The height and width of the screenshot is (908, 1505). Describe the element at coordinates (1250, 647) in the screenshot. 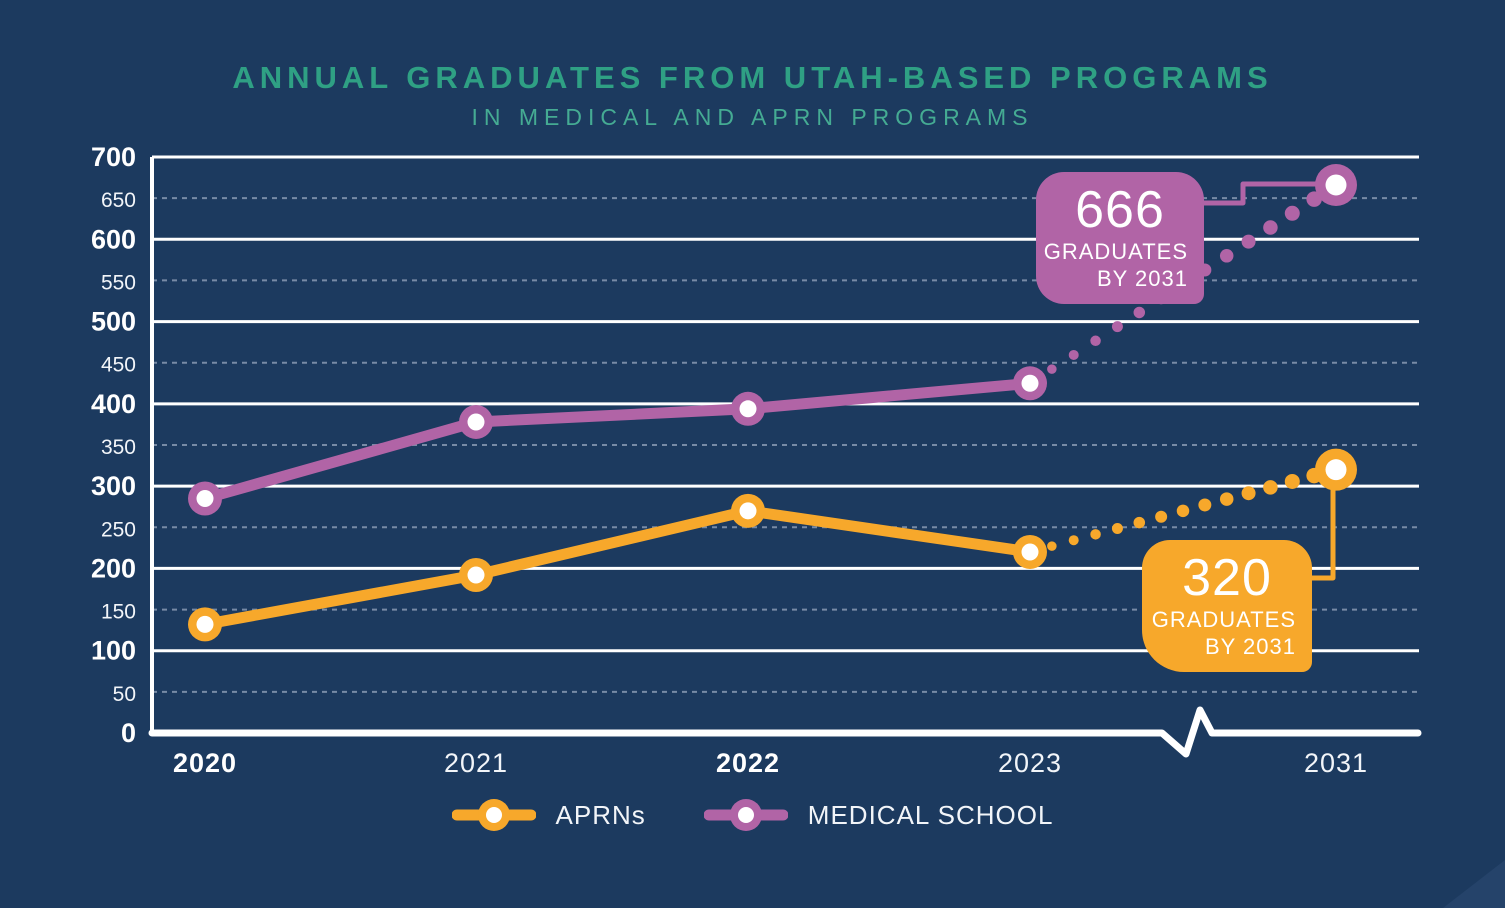

I see `callout-aprn-line3: BY 2031` at that location.